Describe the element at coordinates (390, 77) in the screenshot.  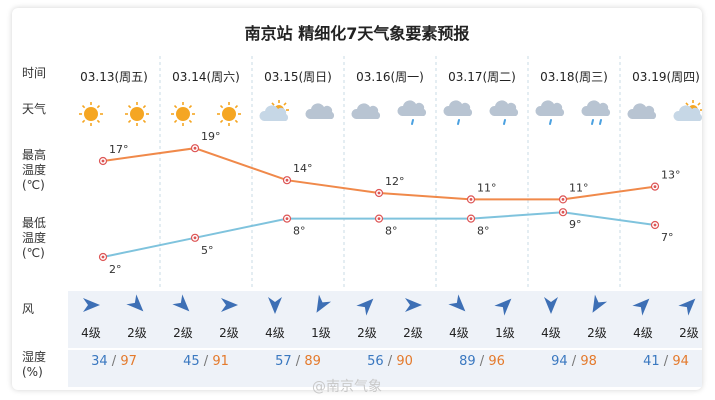
I see `day-date: 03.16(周一)` at that location.